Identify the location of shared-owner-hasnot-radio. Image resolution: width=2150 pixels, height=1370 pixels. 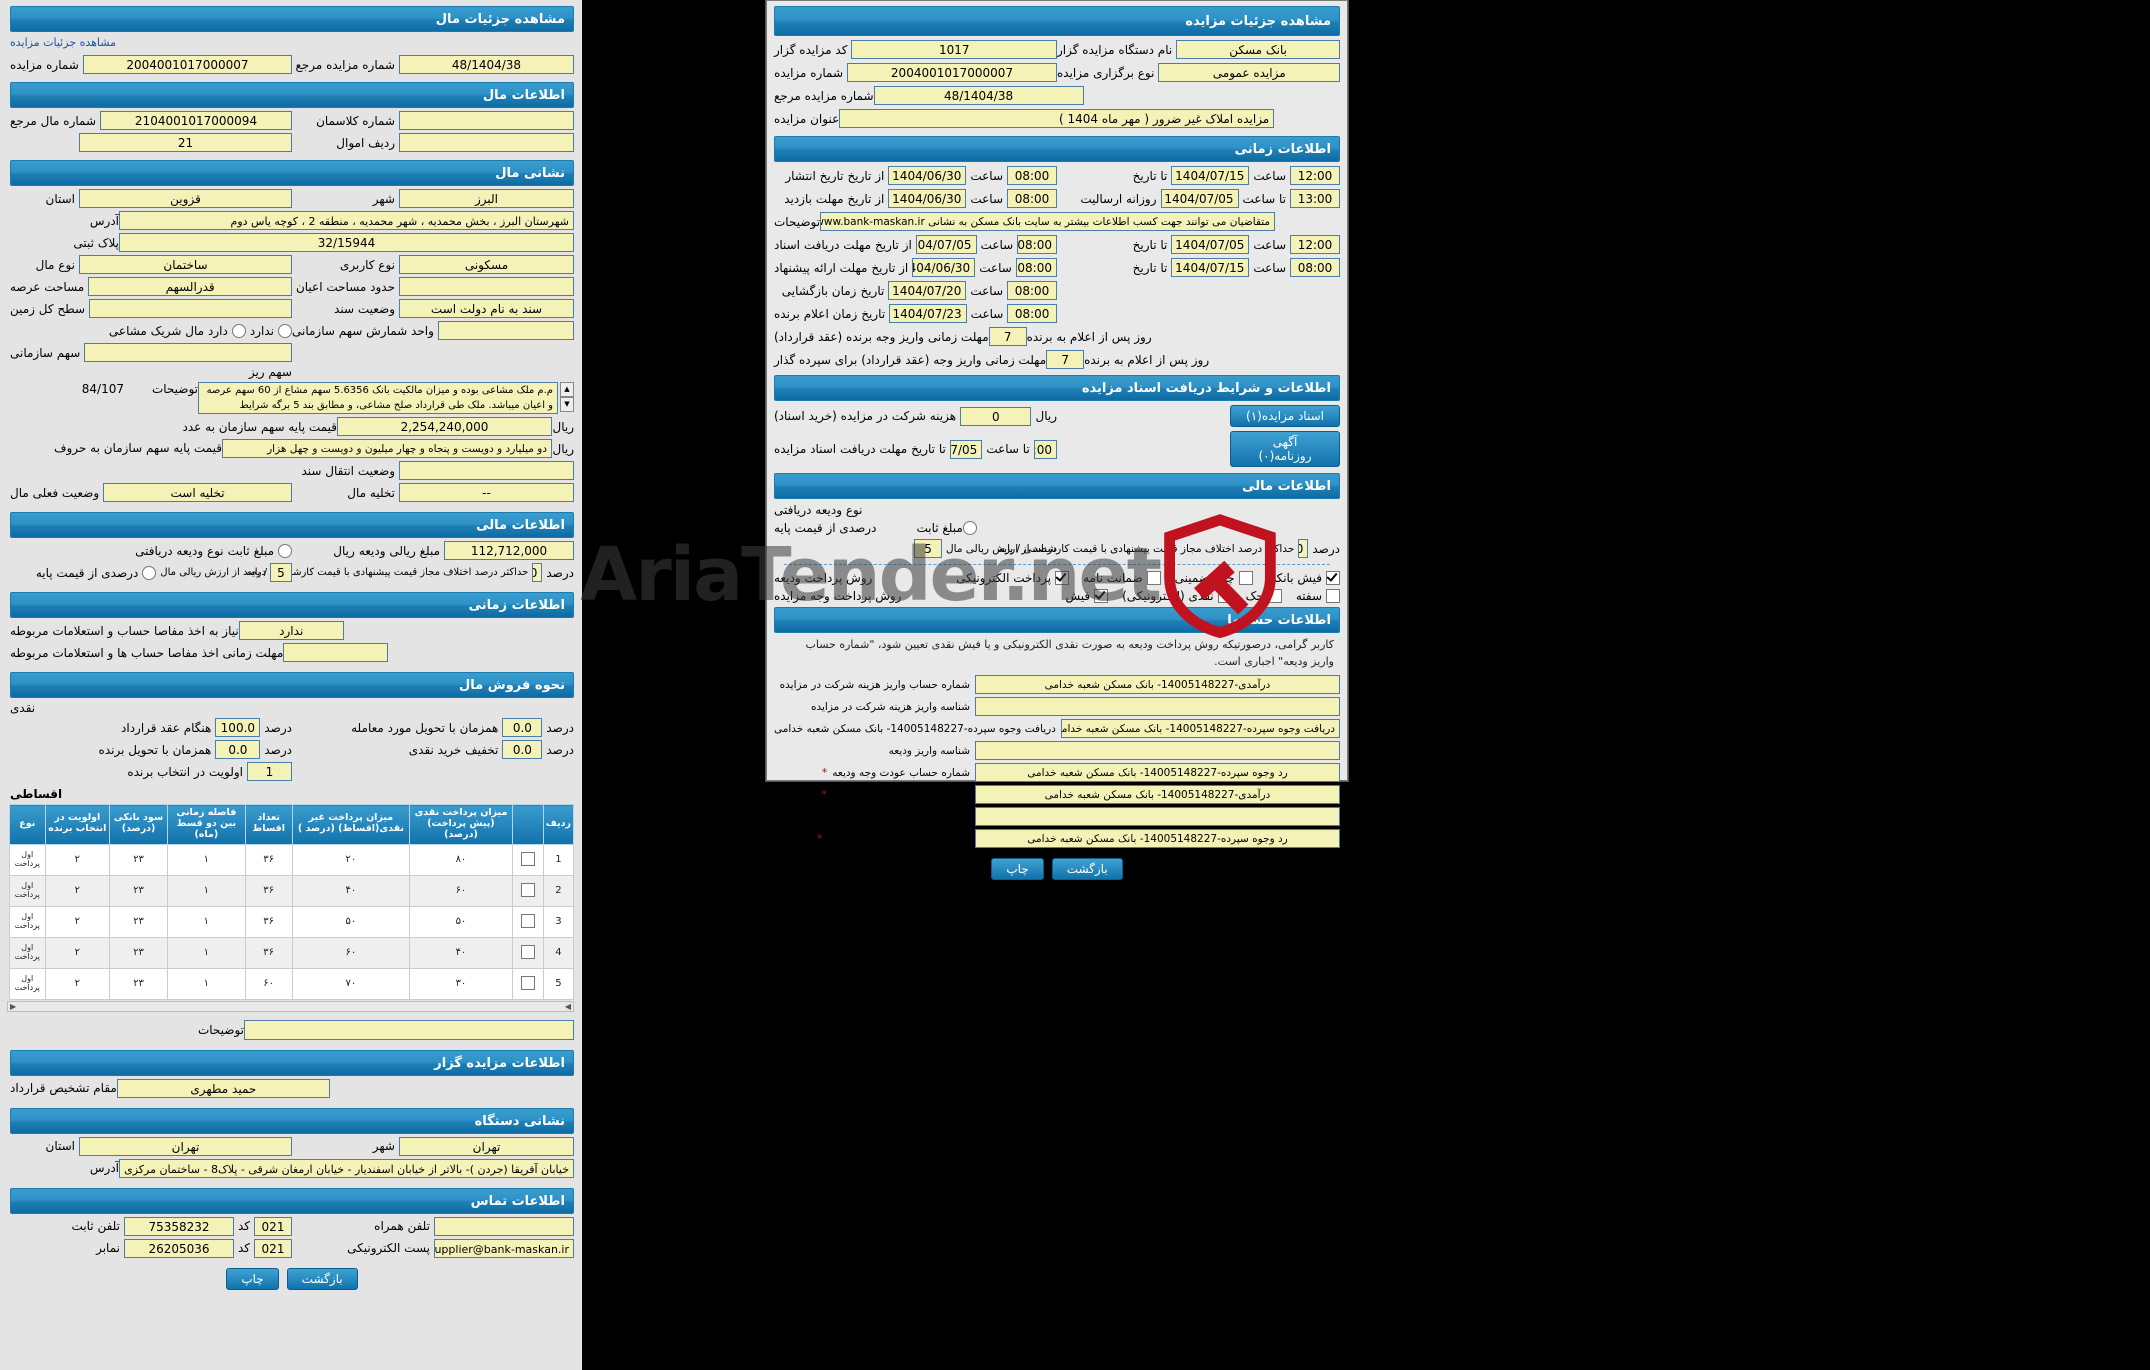
(285, 330).